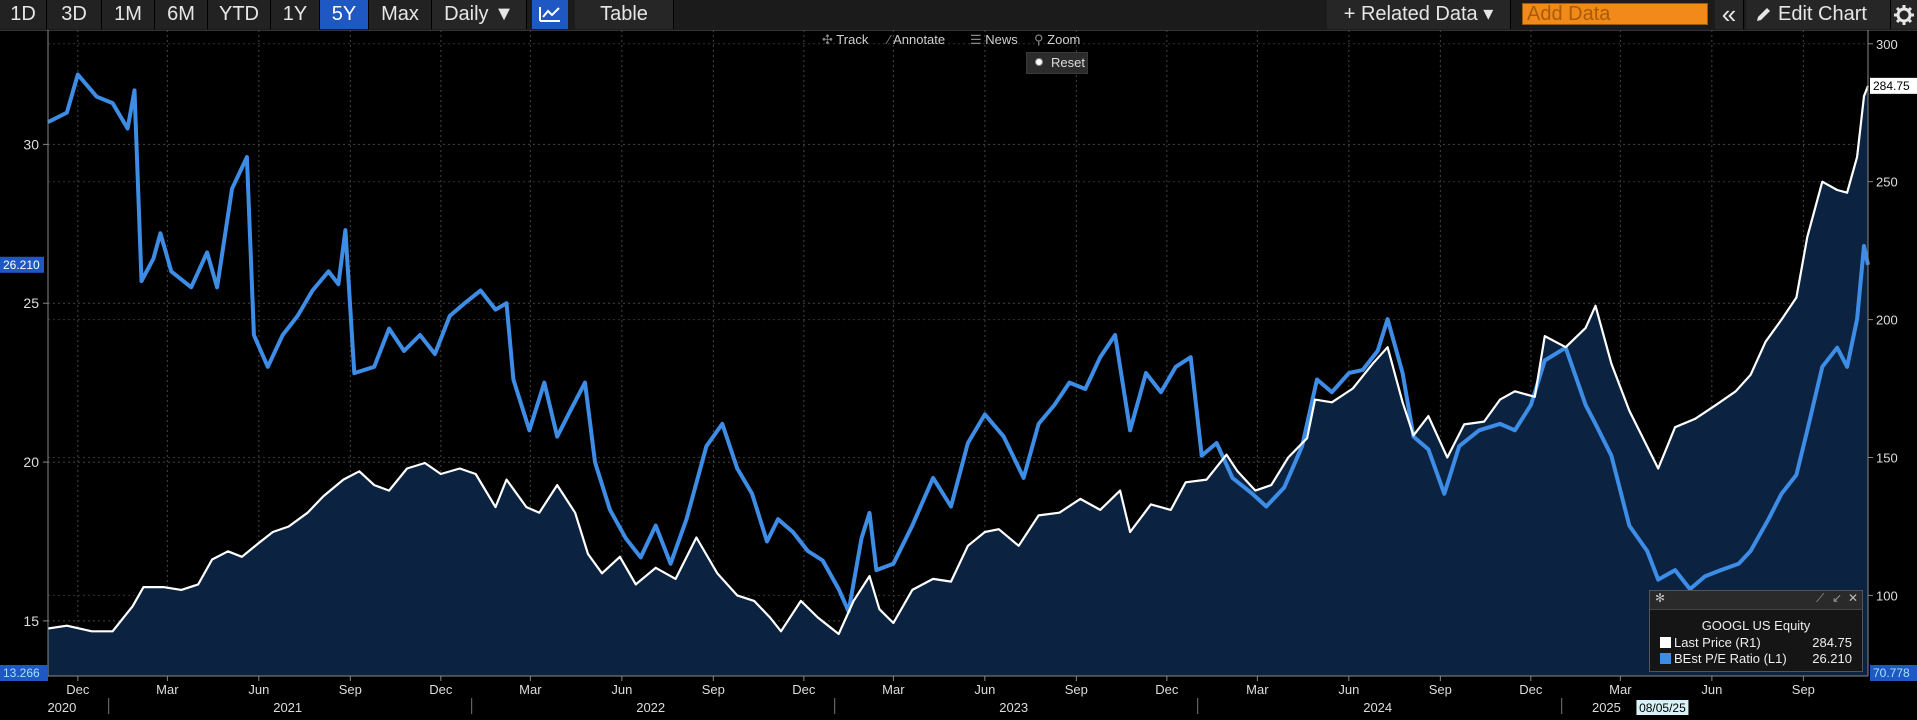  I want to click on left-tick-label: 15, so click(31, 621).